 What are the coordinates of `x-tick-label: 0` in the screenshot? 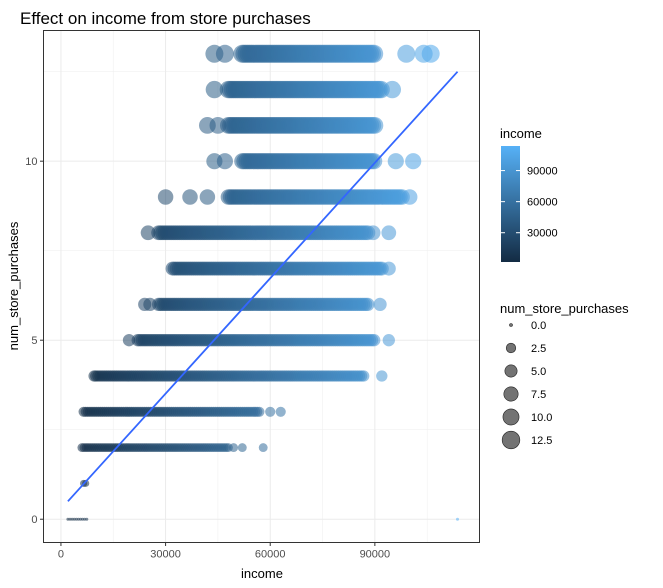 It's located at (61, 555).